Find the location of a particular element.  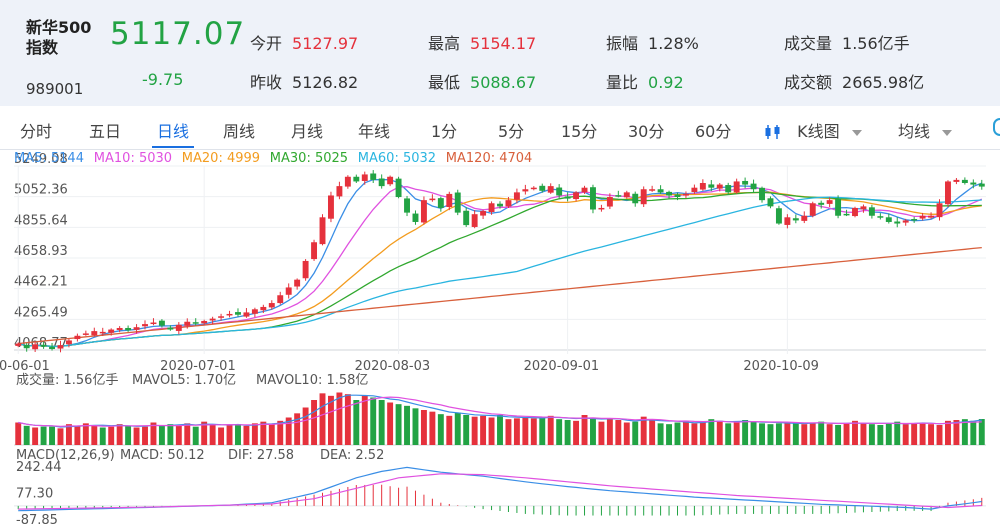

tab-monthly: 月线 is located at coordinates (307, 131).